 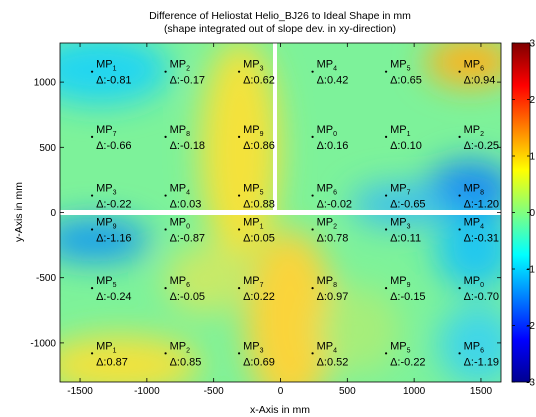 I want to click on measurement-point-delta: Δ:-0.18, so click(x=187, y=146).